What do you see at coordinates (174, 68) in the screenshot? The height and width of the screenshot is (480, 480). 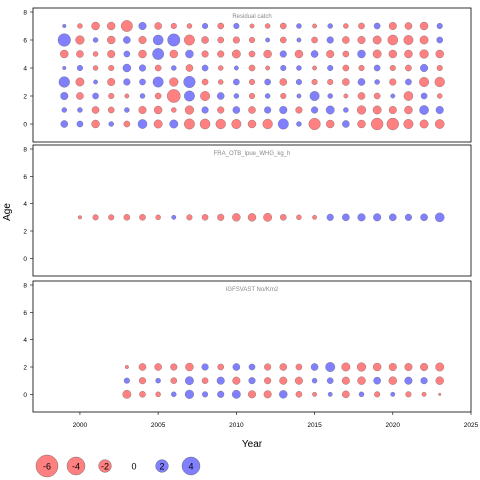 I see `bubble-age4-2006` at bounding box center [174, 68].